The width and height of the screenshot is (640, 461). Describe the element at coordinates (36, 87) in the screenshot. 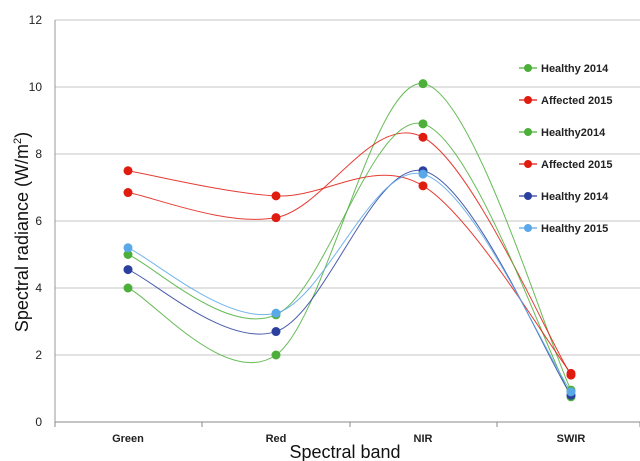

I see `y-tick-label: 10` at that location.